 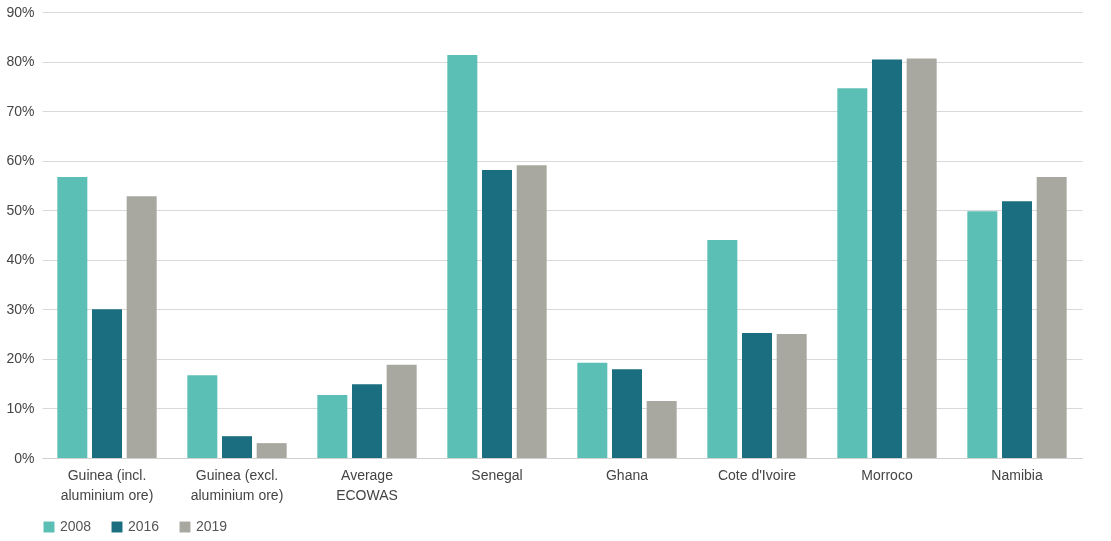 What do you see at coordinates (24, 457) in the screenshot?
I see `y-tick-label: 0%` at bounding box center [24, 457].